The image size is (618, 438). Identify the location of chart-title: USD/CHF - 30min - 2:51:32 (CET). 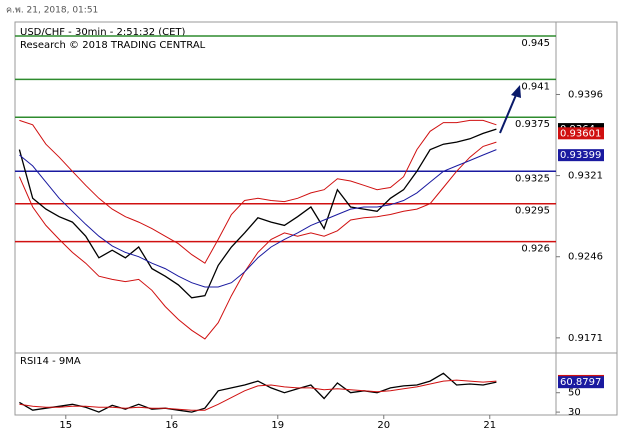
(103, 32).